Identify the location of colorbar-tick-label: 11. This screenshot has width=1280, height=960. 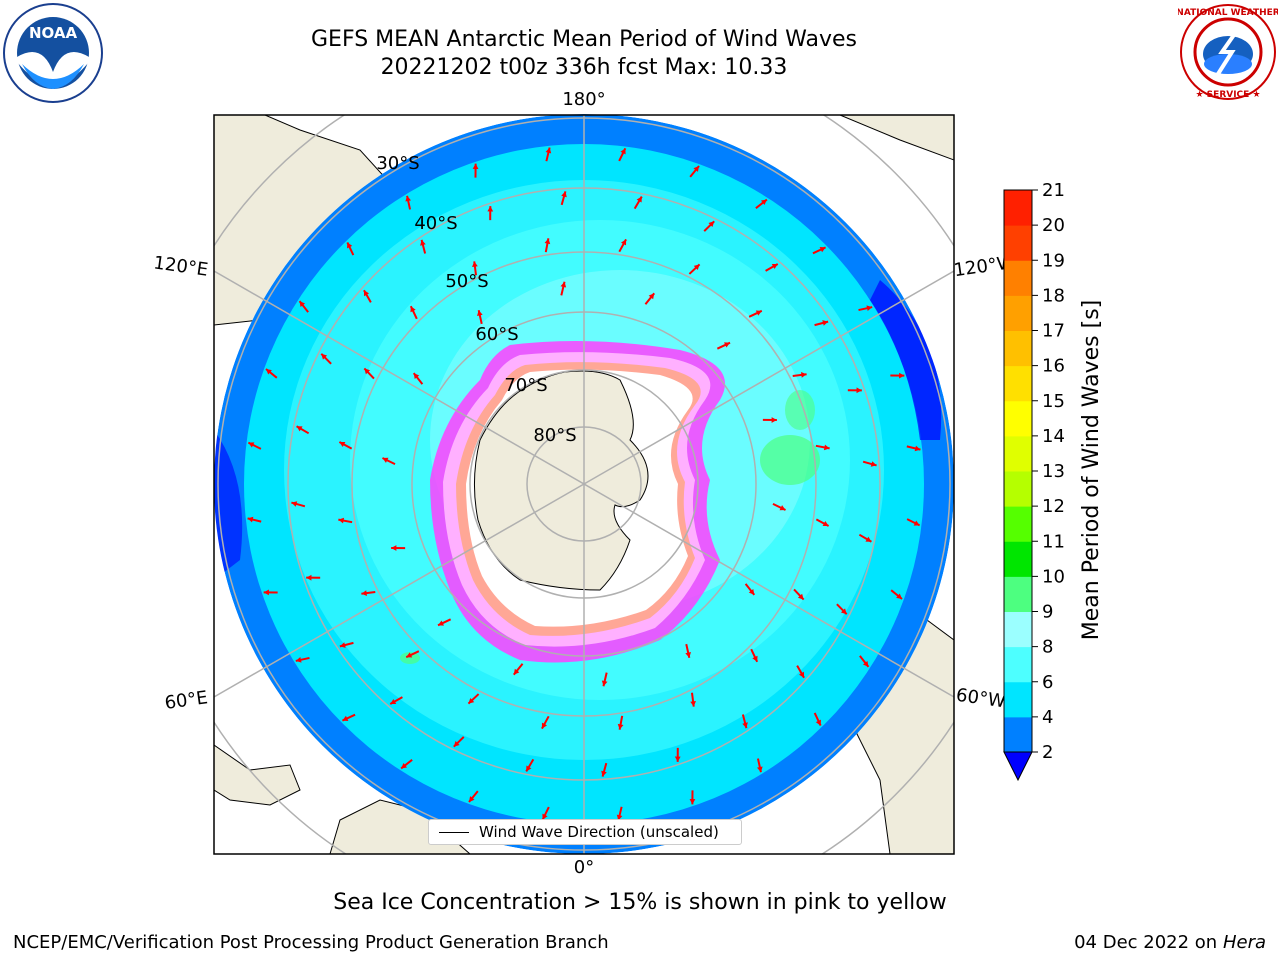
(1053, 541).